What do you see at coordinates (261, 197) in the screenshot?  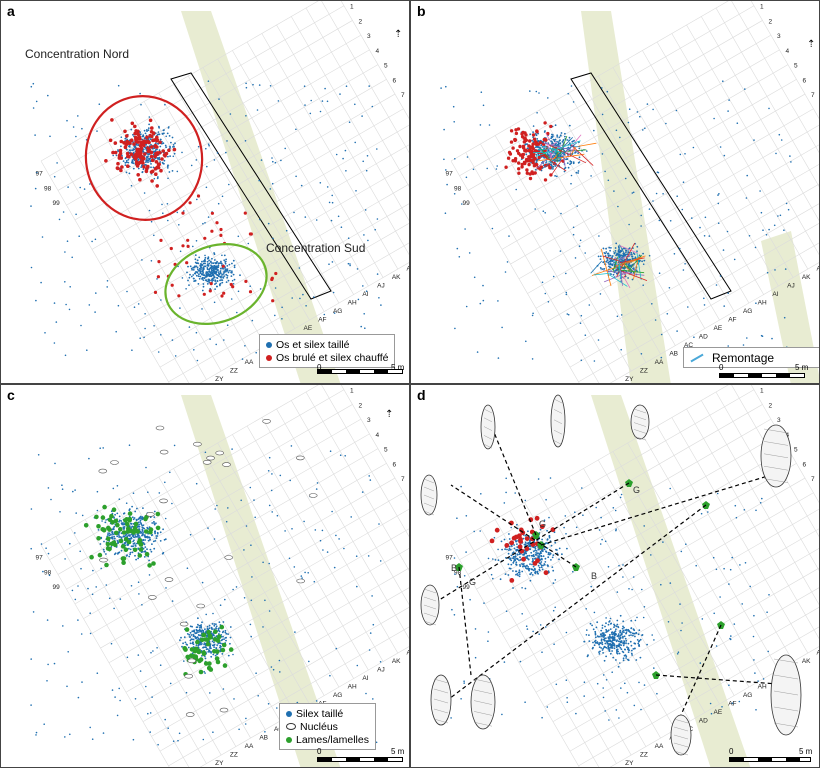 I see `trench-band` at bounding box center [261, 197].